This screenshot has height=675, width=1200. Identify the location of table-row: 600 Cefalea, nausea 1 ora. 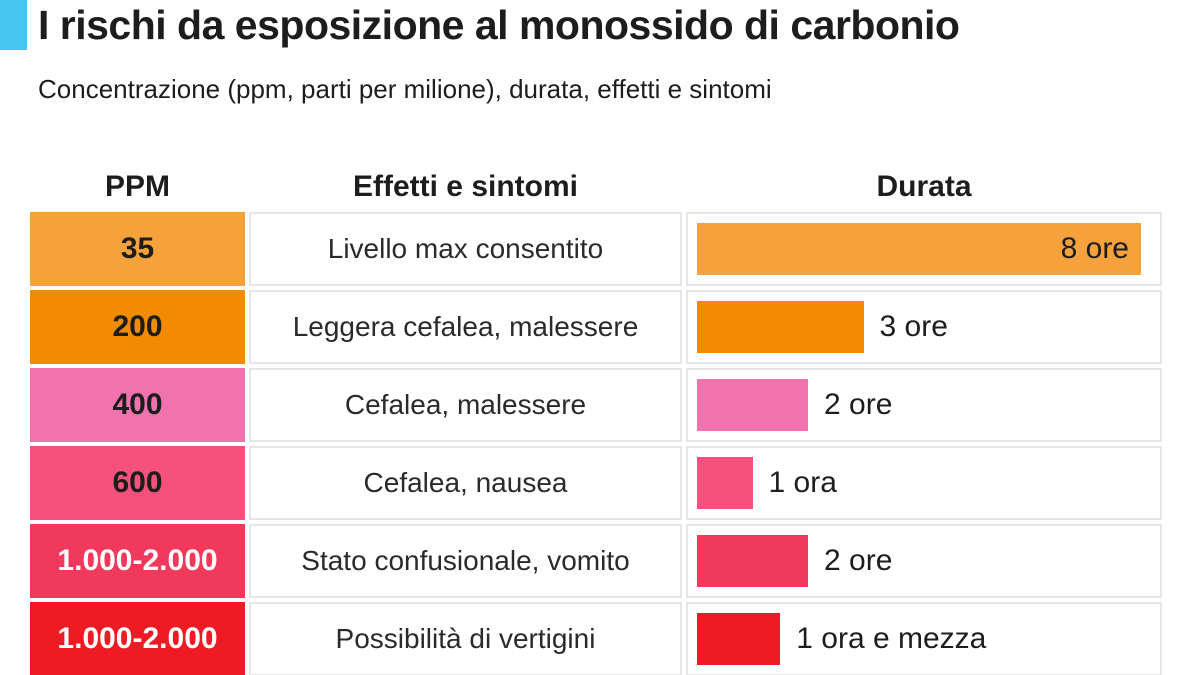
(596, 483).